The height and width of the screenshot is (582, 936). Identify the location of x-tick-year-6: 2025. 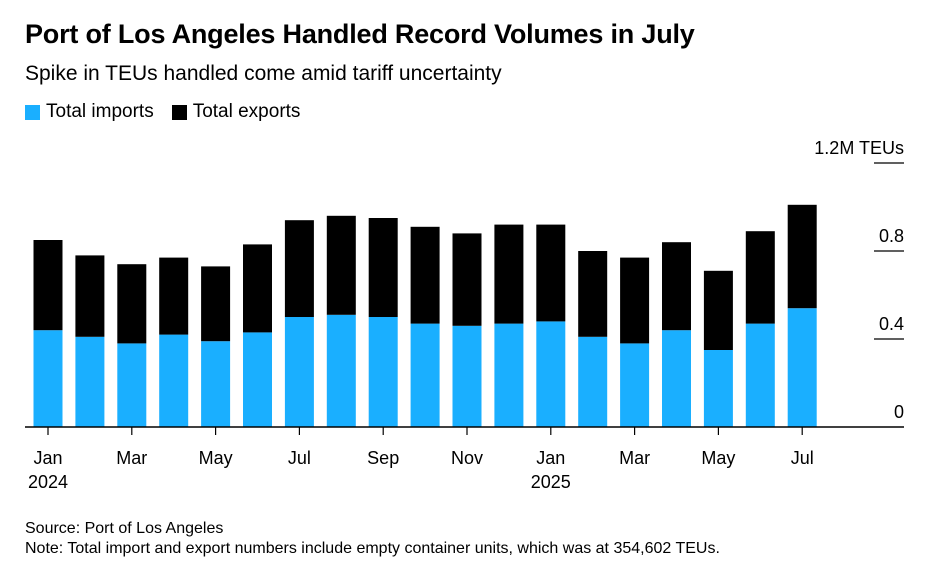
(551, 482).